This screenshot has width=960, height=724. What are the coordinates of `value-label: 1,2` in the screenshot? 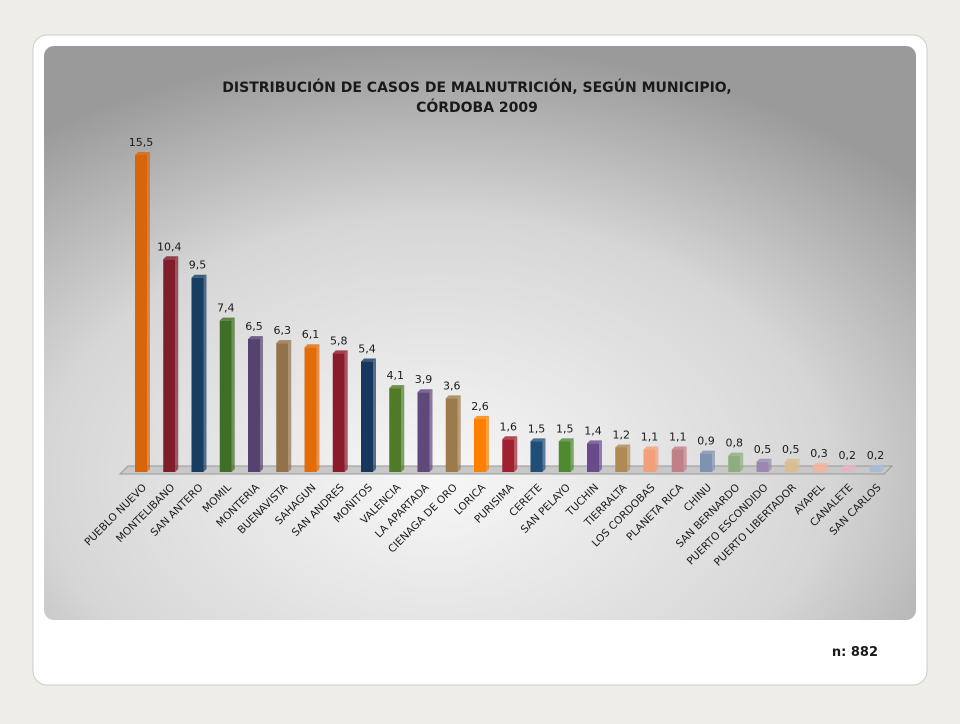 It's located at (622, 434).